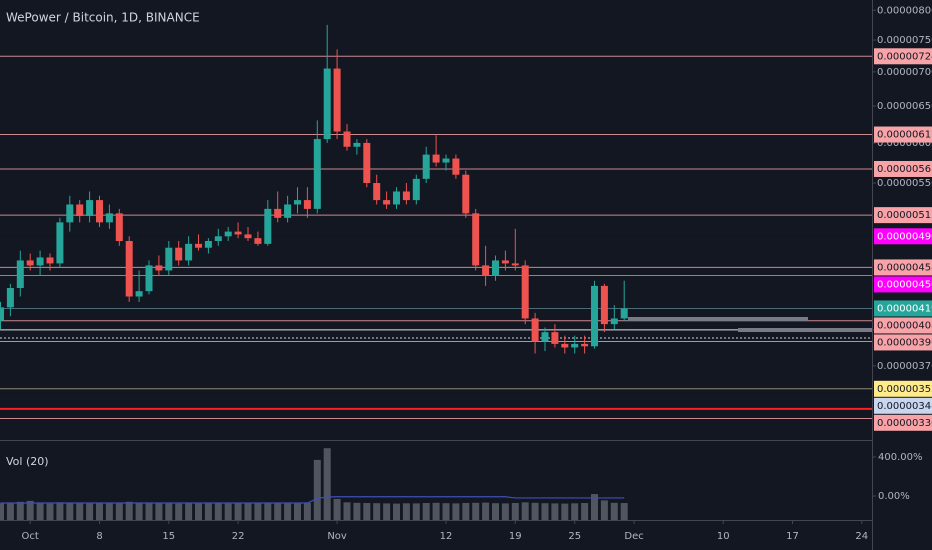 The height and width of the screenshot is (550, 932). I want to click on price-label: 0.00000330, so click(904, 423).